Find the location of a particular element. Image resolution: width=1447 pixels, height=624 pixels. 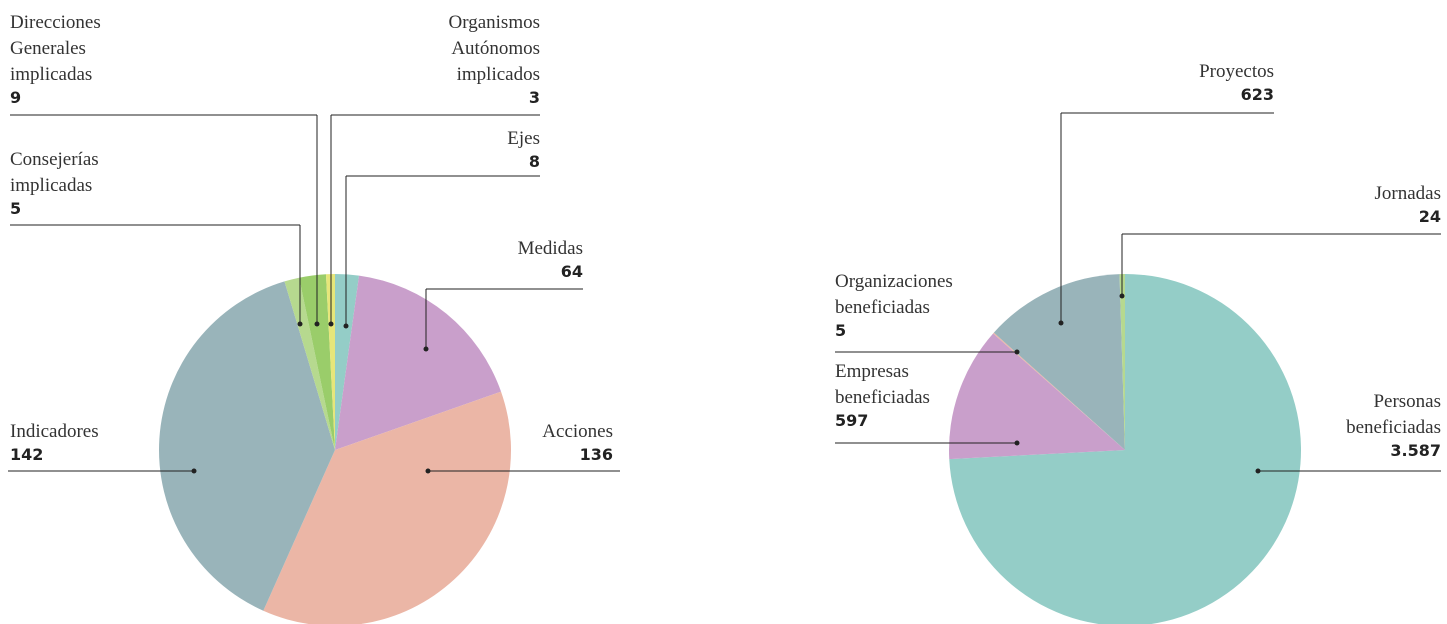

slice-label: Proyectos 623 is located at coordinates (1236, 82).